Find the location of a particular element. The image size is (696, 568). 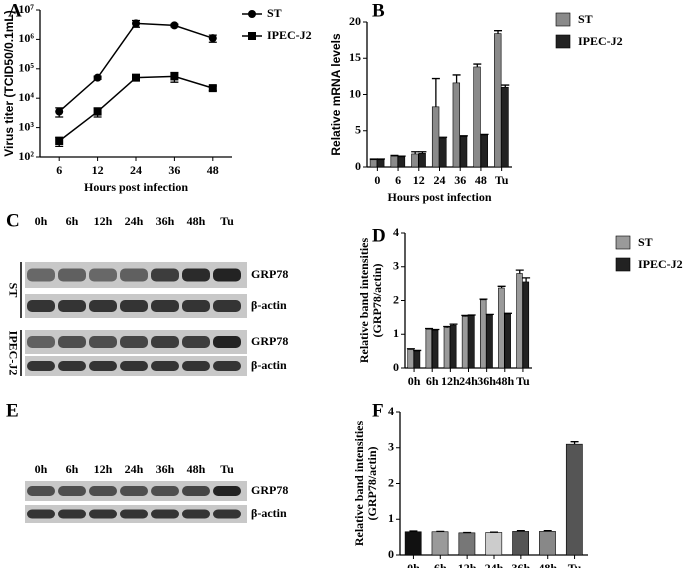

x-tick-label: 6 is located at coordinates (398, 180).